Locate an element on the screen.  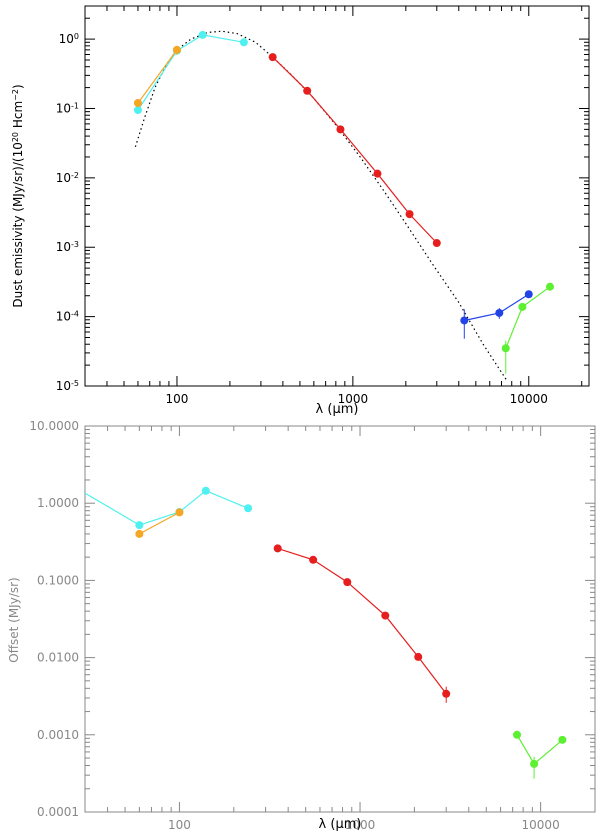
y-tick-label: 10⁻³ is located at coordinates (67, 247).